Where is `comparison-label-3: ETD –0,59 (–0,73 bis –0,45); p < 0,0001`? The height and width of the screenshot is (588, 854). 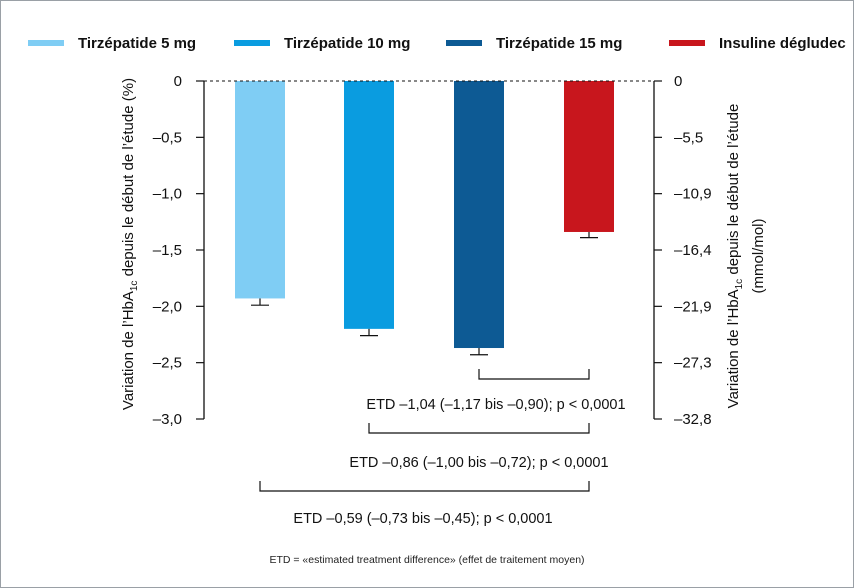 comparison-label-3: ETD –0,59 (–0,73 bis –0,45); p < 0,0001 is located at coordinates (422, 519).